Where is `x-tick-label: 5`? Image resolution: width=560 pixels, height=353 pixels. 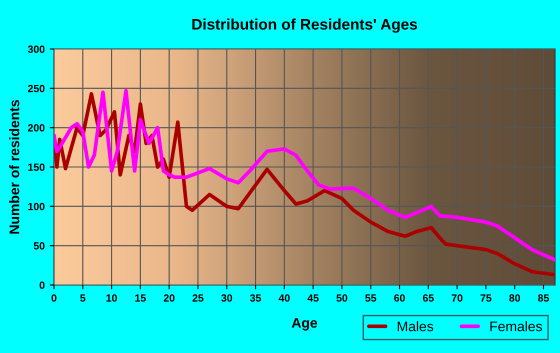
x-tick-label: 5 is located at coordinates (83, 298).